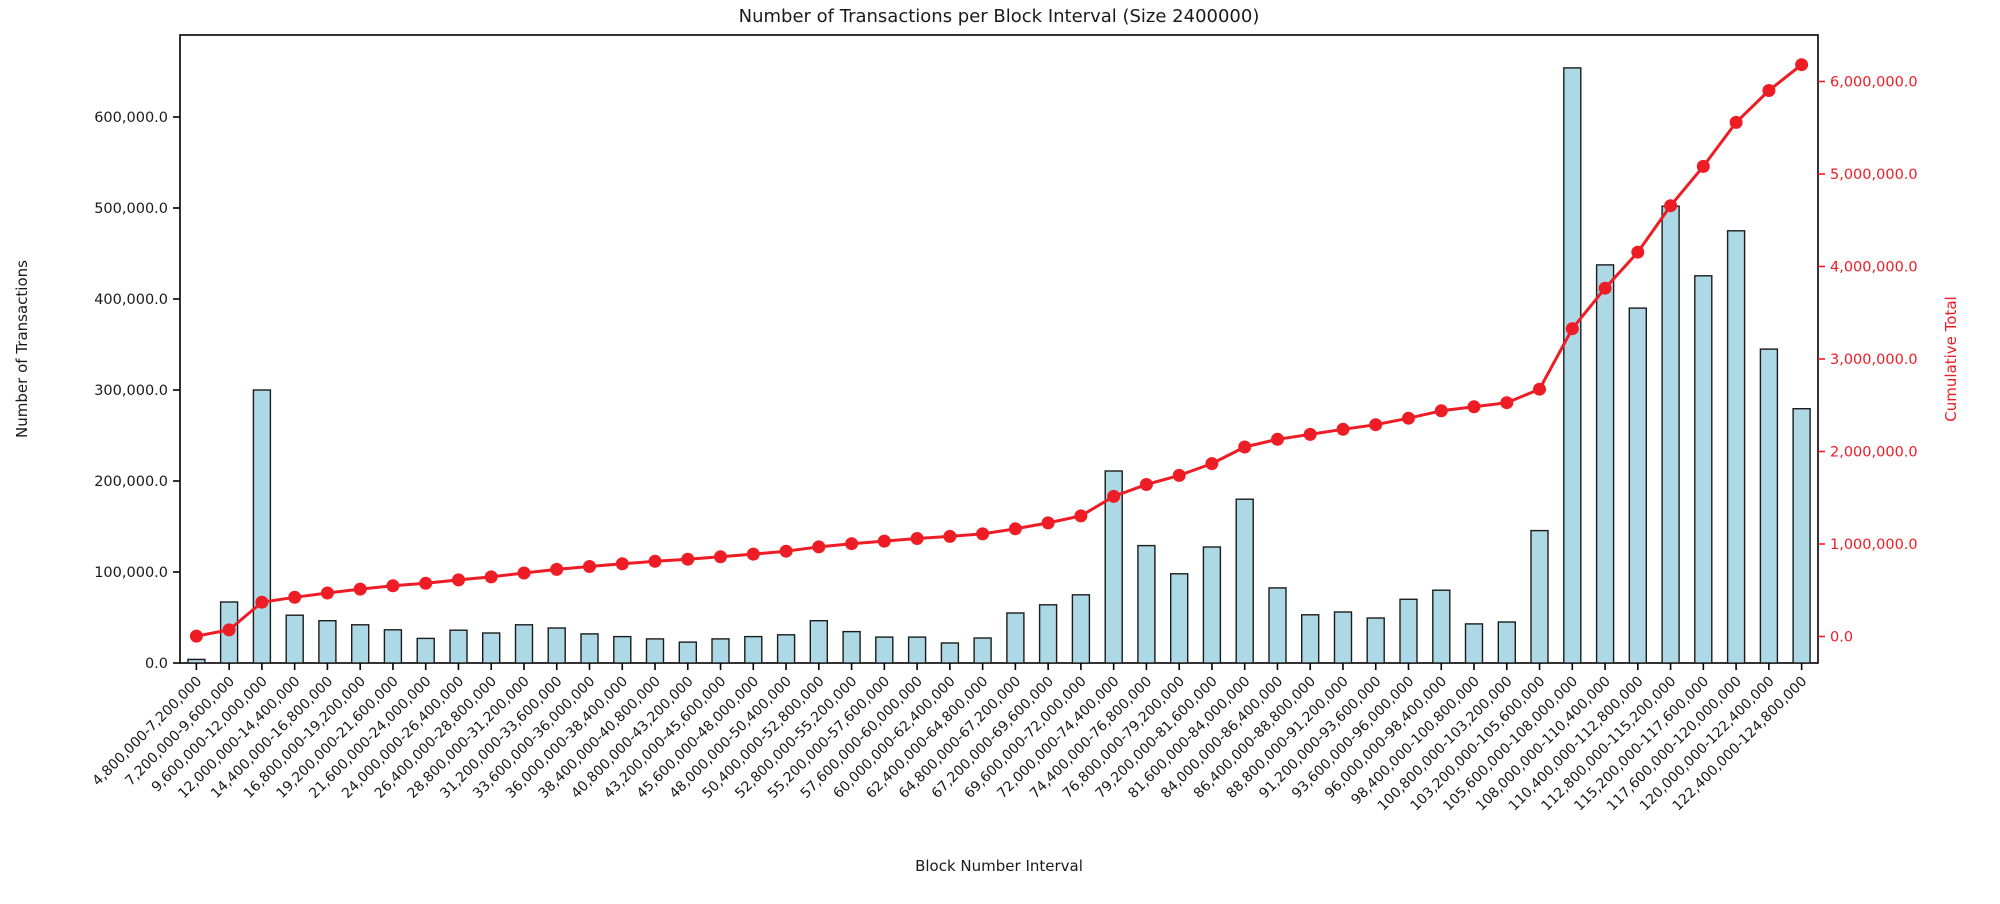 This screenshot has height=904, width=2000. Describe the element at coordinates (1874, 83) in the screenshot. I see `right-tick-label-6: 6,000,000.0` at that location.